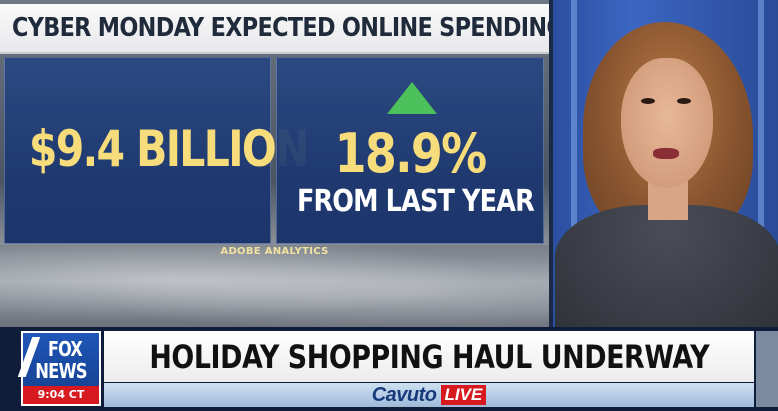  What do you see at coordinates (666, 266) in the screenshot?
I see `anchor-torso` at bounding box center [666, 266].